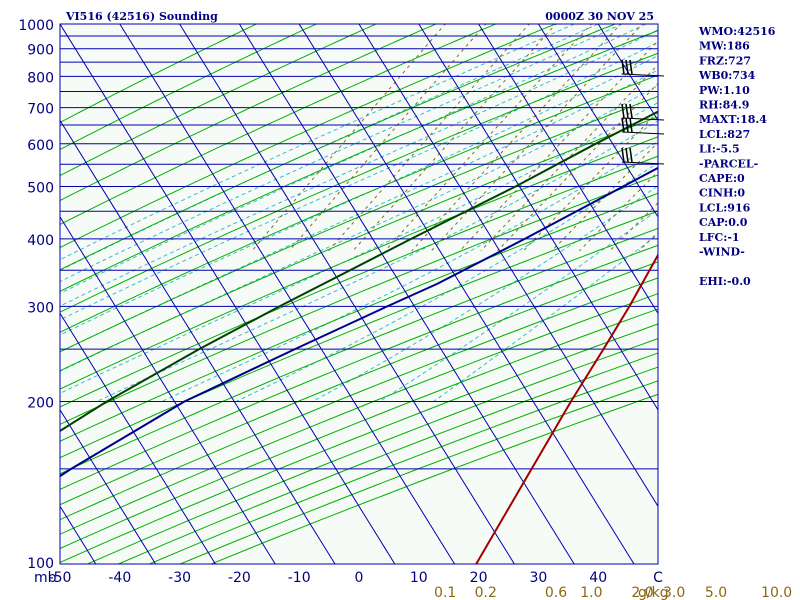  What do you see at coordinates (733, 119) in the screenshot?
I see `index-line: MAXT:18.4` at bounding box center [733, 119].